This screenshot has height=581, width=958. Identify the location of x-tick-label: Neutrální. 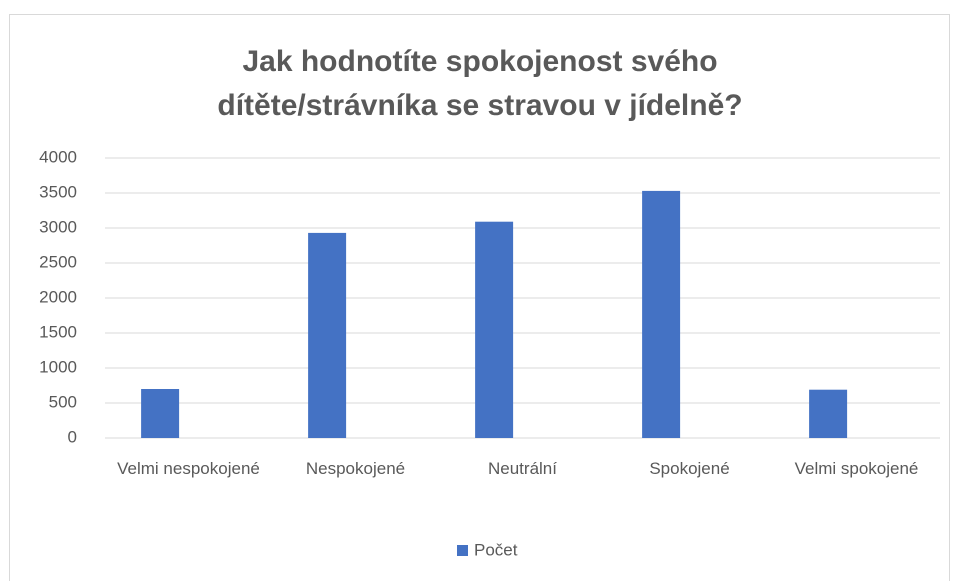
(522, 468).